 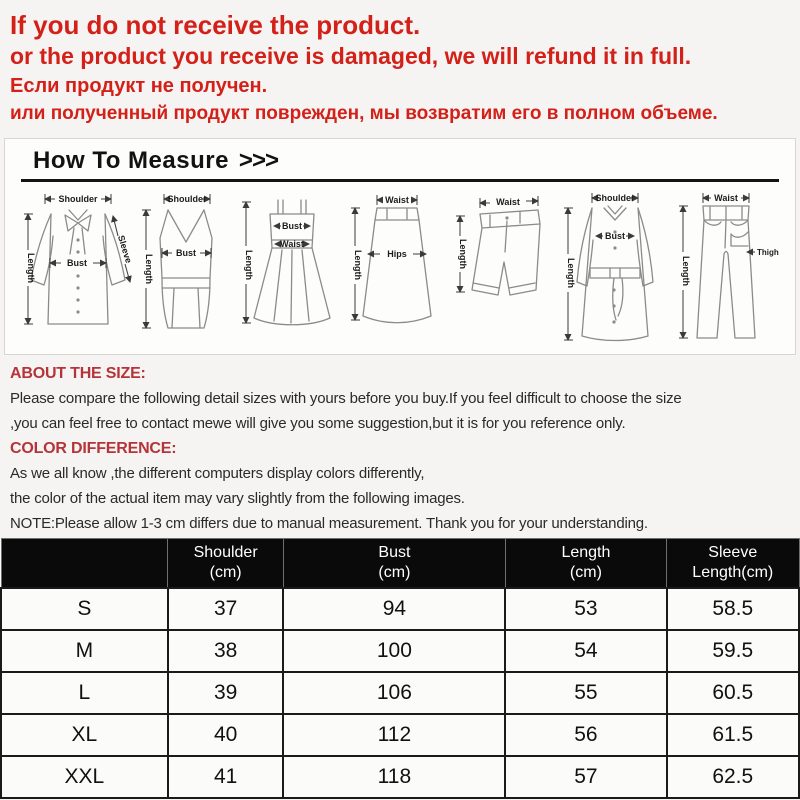 I want to click on blouse-shoulder-label: Shoulder, so click(x=77, y=199).